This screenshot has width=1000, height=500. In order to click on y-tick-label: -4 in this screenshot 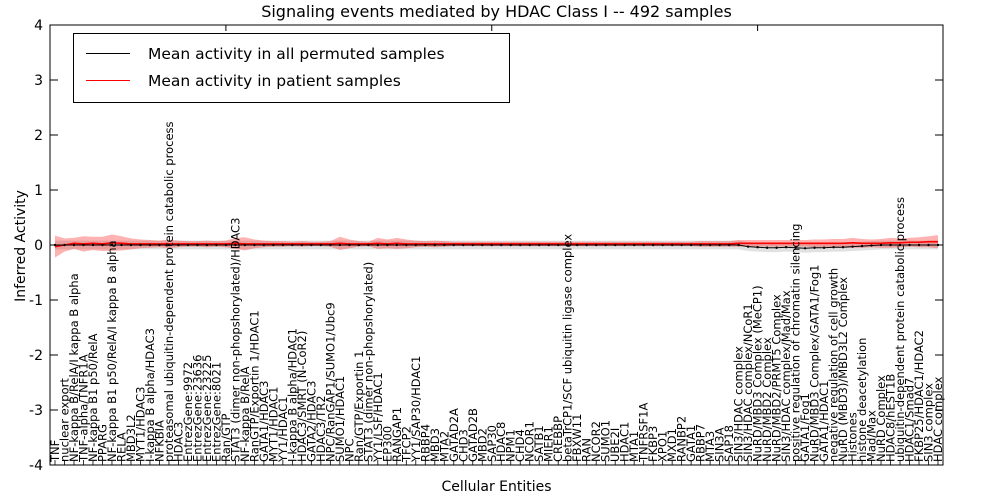, I will do `click(36, 466)`.